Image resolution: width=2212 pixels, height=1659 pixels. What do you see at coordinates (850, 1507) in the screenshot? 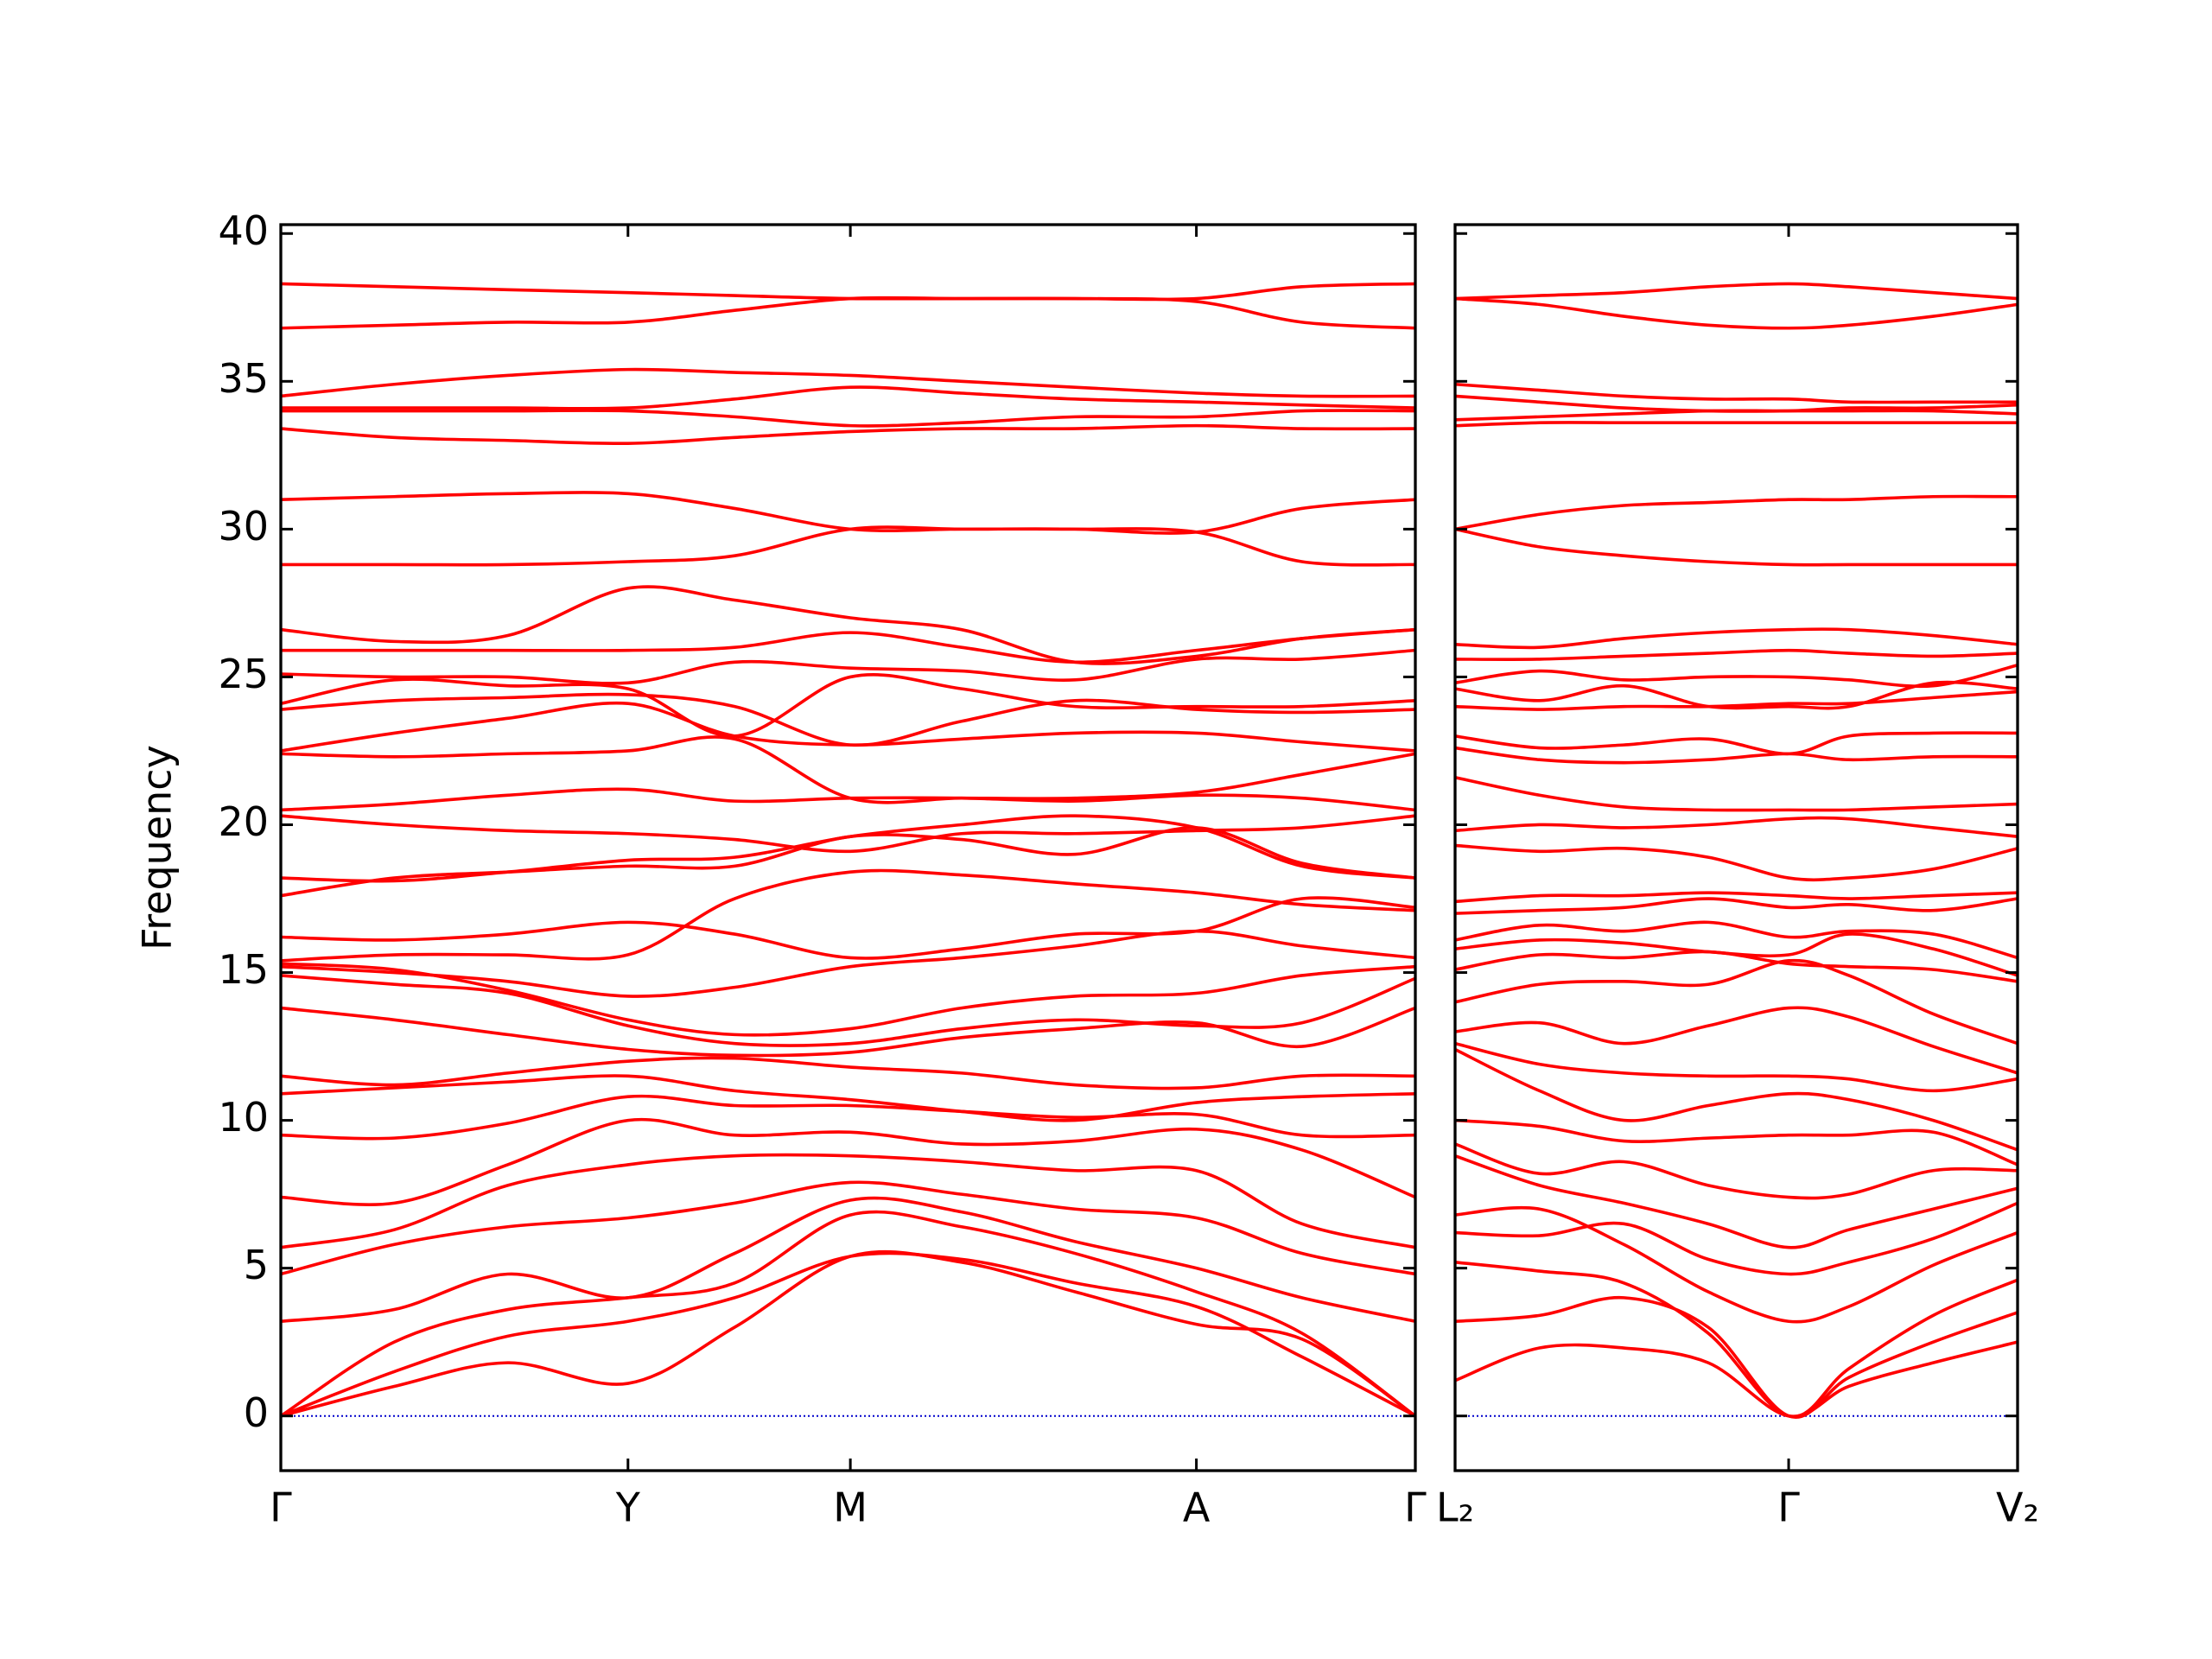
I see `x-tick-label: M` at bounding box center [850, 1507].